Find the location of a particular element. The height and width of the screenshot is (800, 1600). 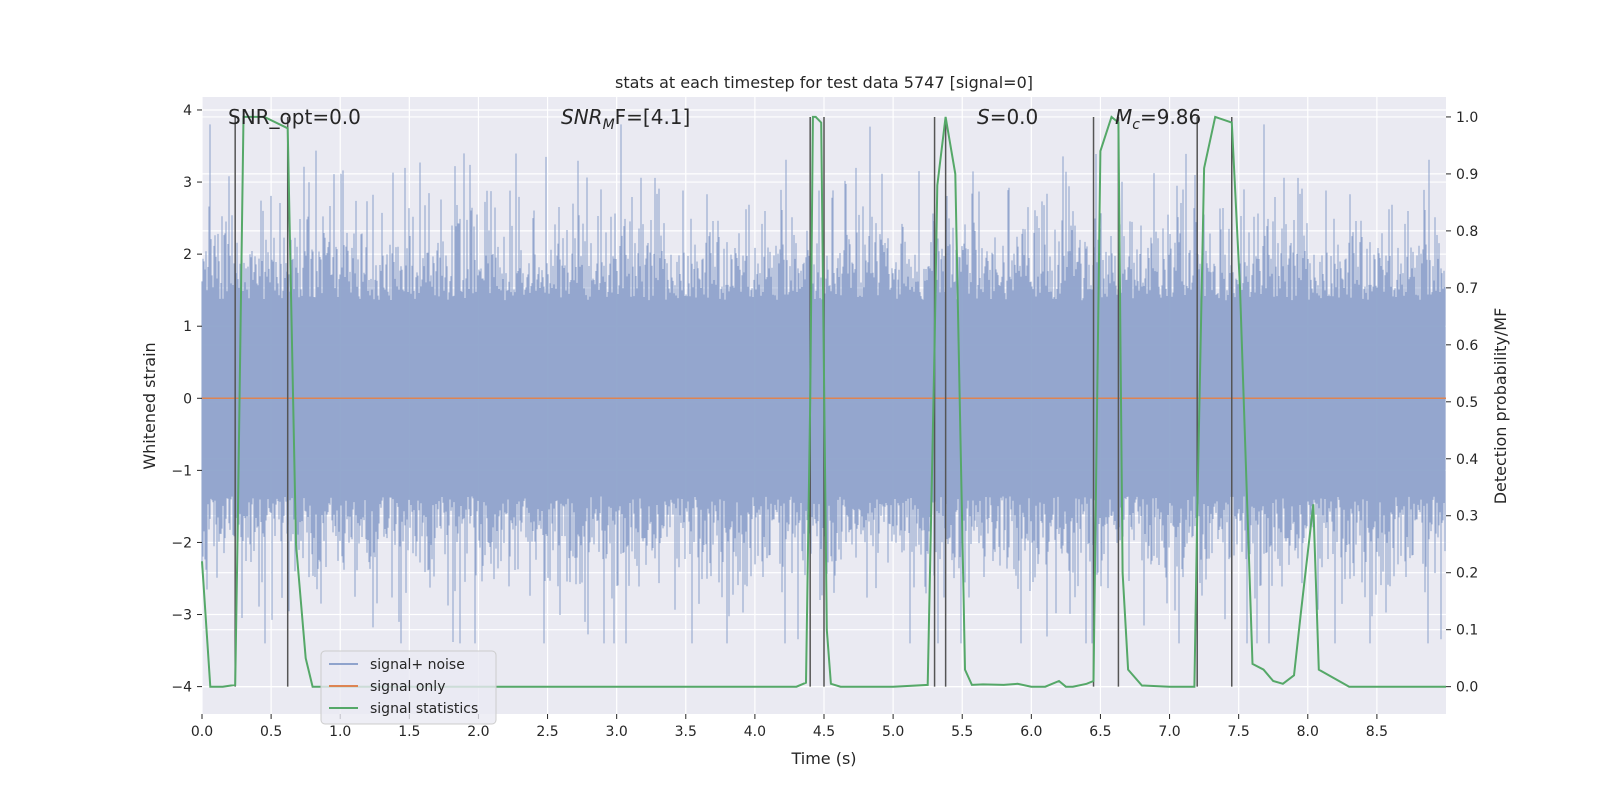

y-left-tick-label-4: 0 is located at coordinates (187, 399).